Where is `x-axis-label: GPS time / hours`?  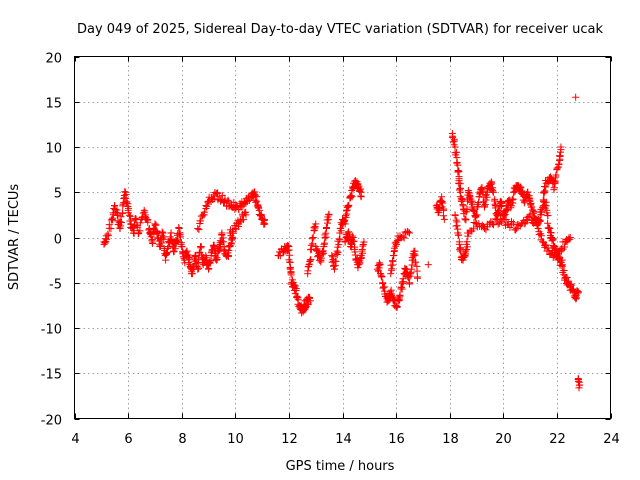
x-axis-label: GPS time / hours is located at coordinates (340, 466).